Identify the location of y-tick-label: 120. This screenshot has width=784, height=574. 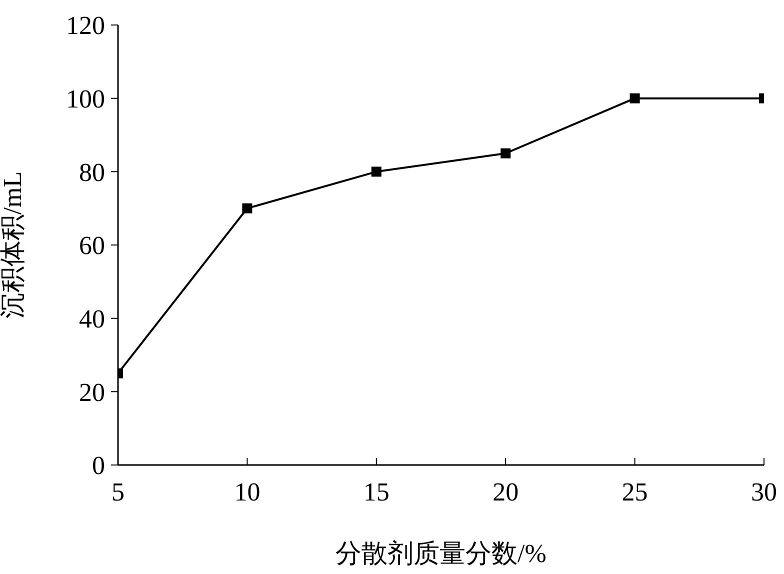
(85, 25).